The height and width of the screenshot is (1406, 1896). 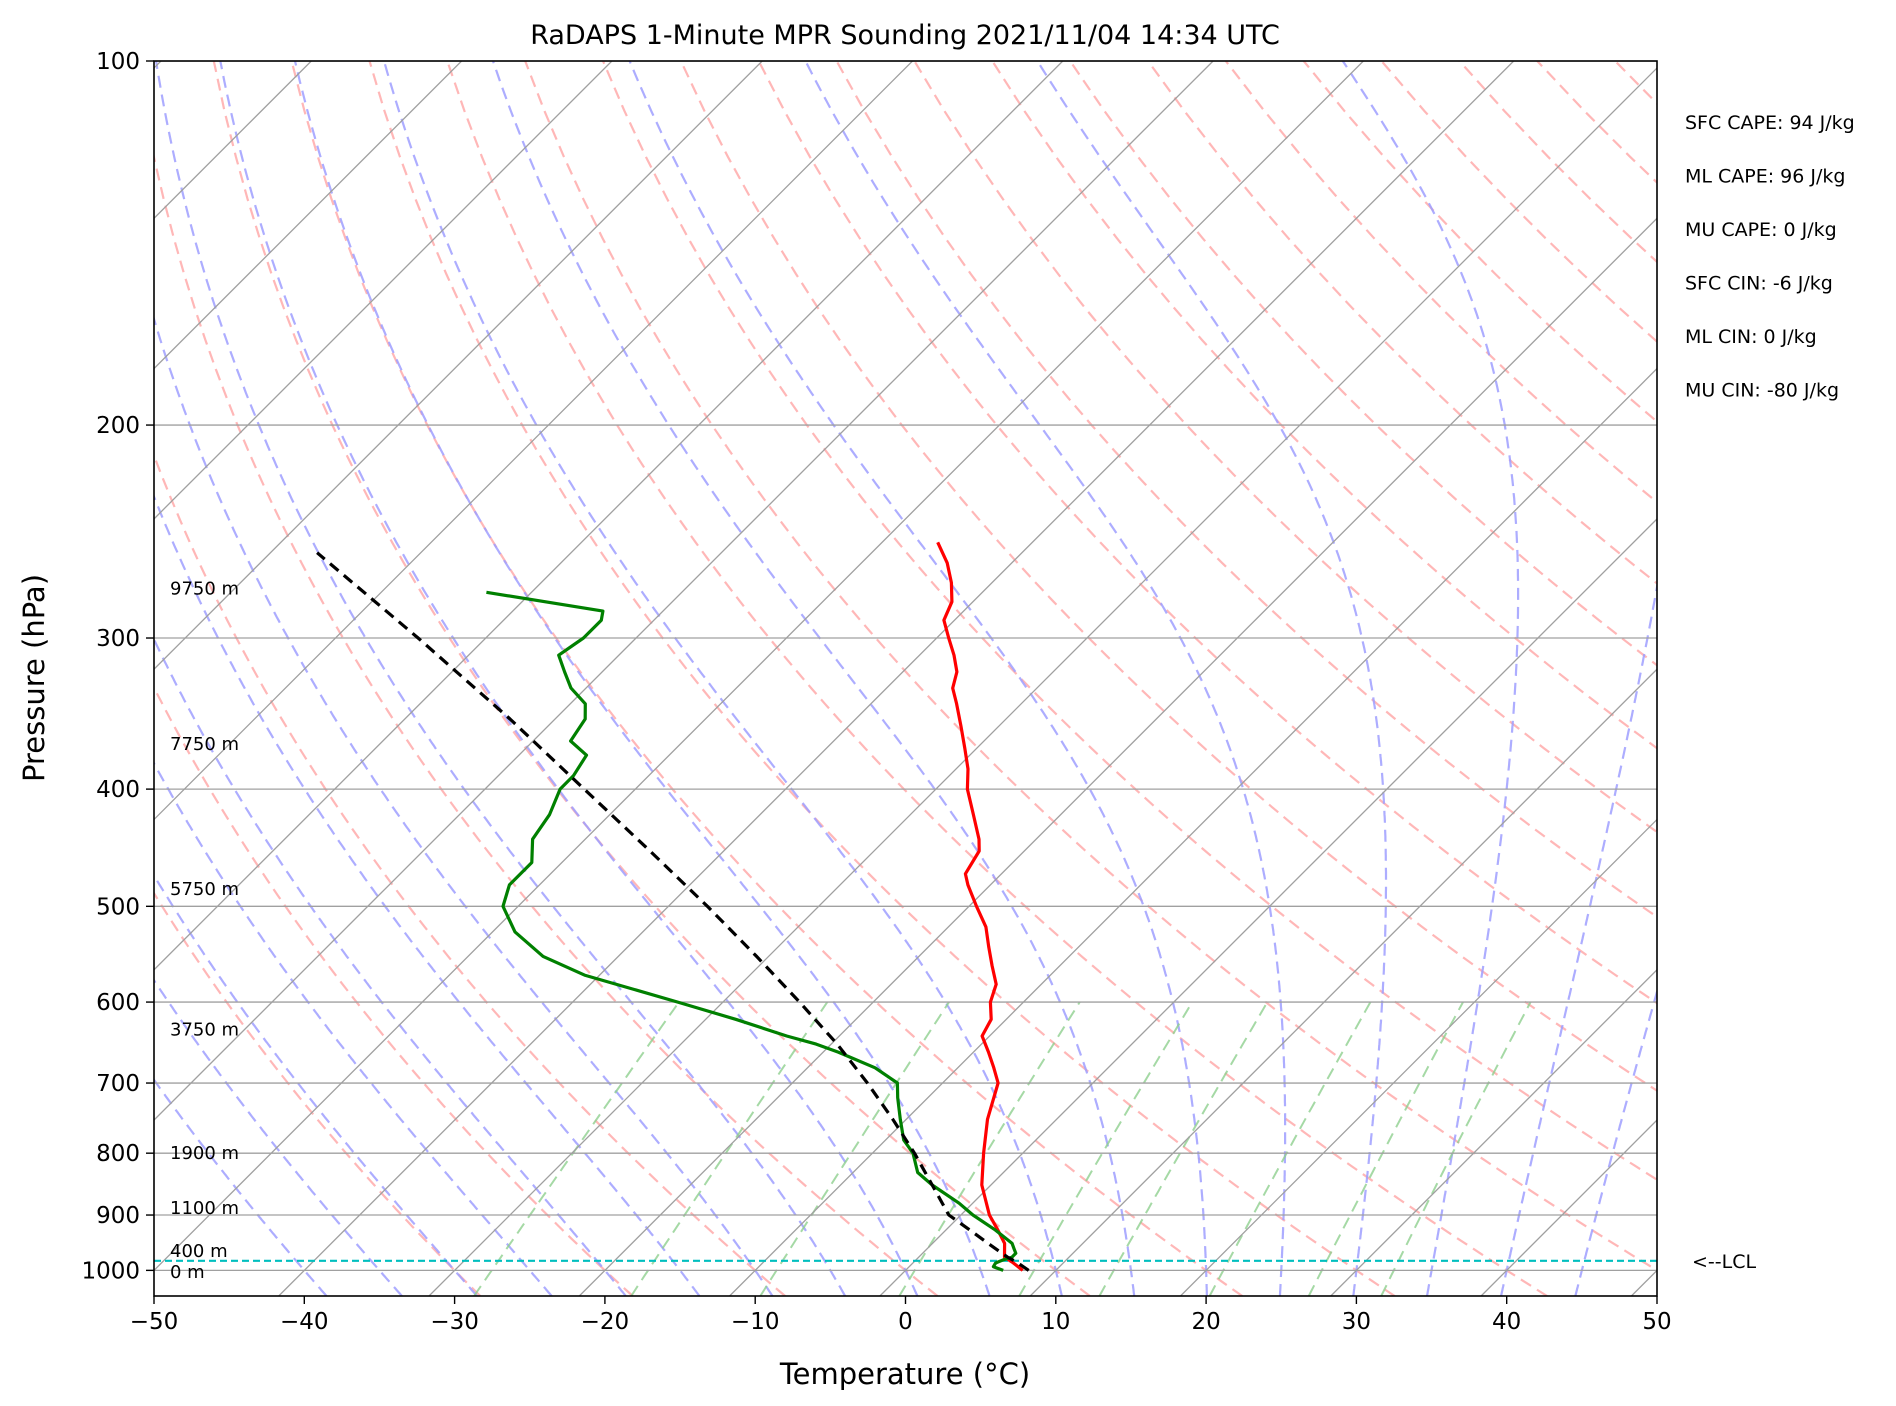 I want to click on parameter-text: SFC CIN: -6 J/kg, so click(x=1759, y=284).